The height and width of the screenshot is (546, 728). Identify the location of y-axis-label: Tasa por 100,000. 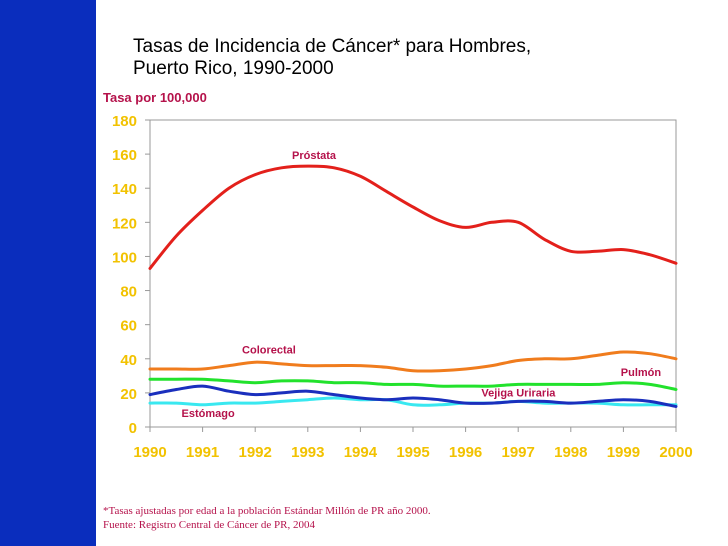
(155, 97).